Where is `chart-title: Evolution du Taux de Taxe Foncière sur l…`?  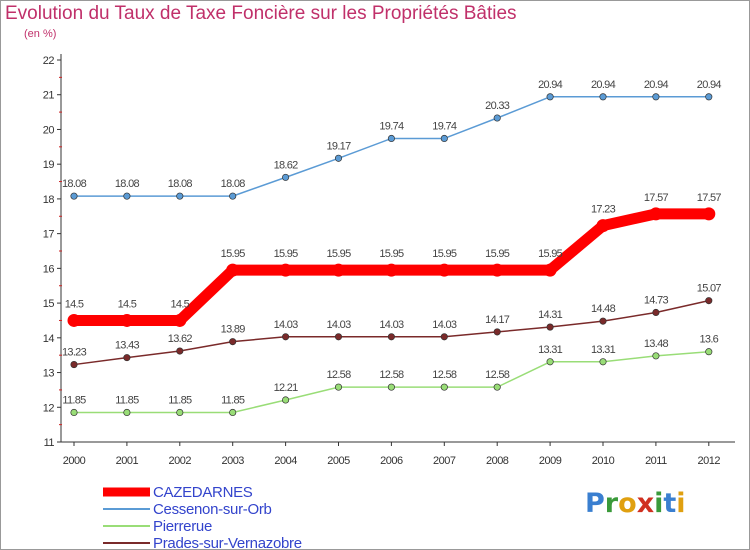 chart-title: Evolution du Taux de Taxe Foncière sur l… is located at coordinates (261, 13).